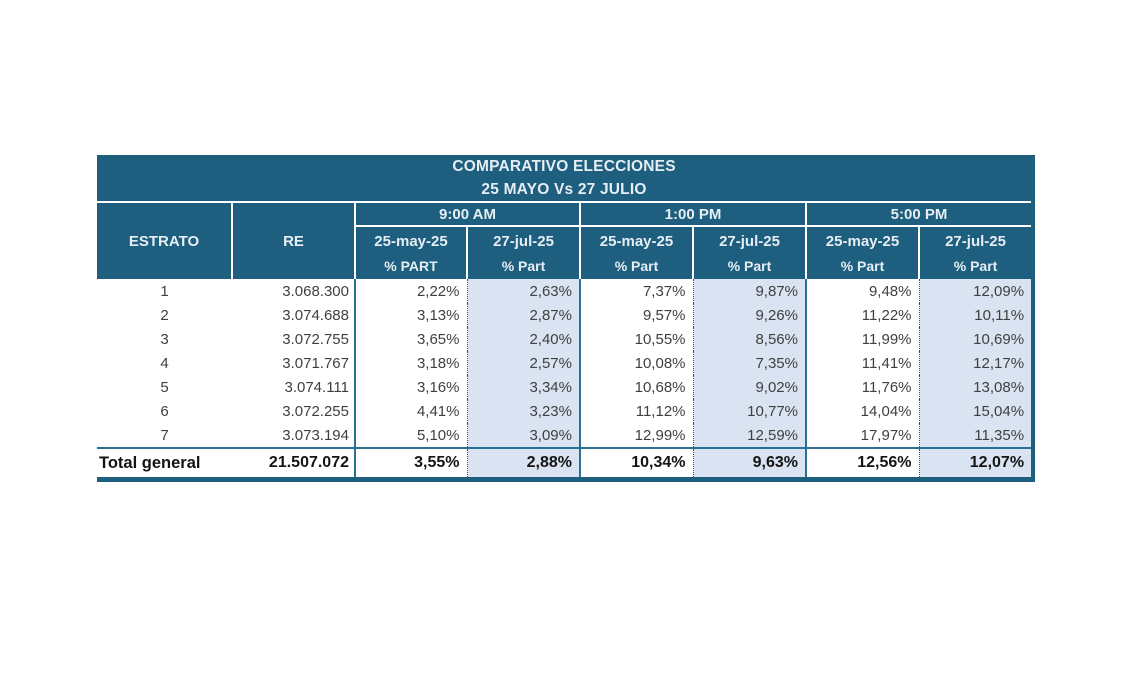  What do you see at coordinates (975, 435) in the screenshot?
I see `value-cell: 11,35%` at bounding box center [975, 435].